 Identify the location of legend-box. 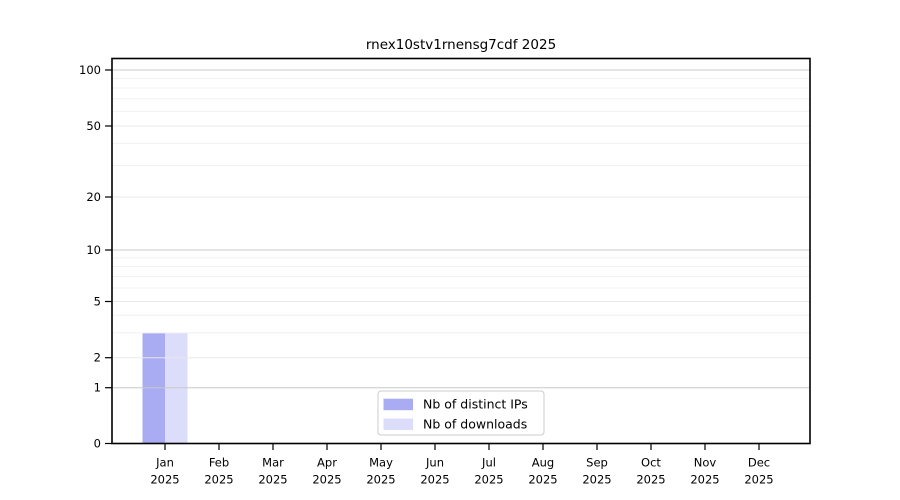
(461, 413).